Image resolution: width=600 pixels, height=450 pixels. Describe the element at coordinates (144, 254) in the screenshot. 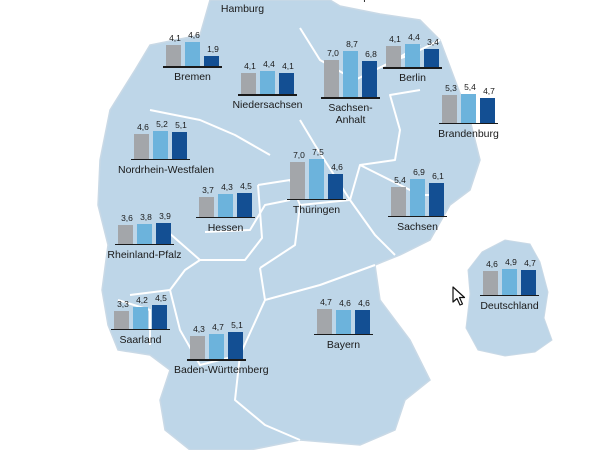

I see `region-label: Rheinland-Pfalz` at that location.